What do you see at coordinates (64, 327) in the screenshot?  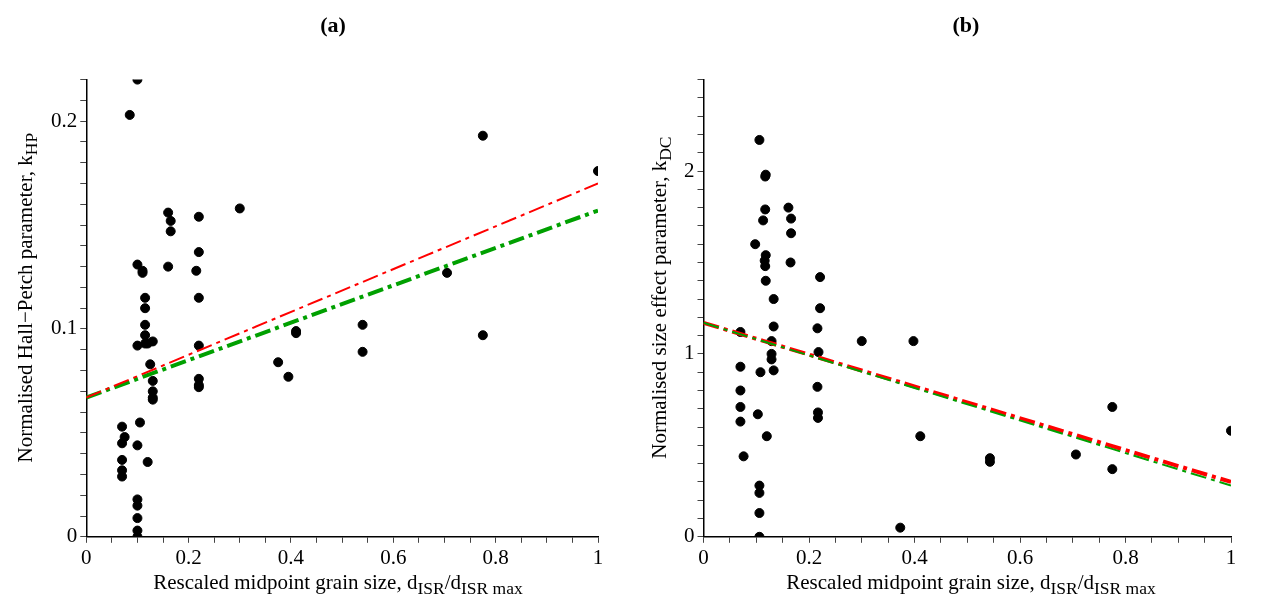 I see `y-tick-label: 0.1` at bounding box center [64, 327].